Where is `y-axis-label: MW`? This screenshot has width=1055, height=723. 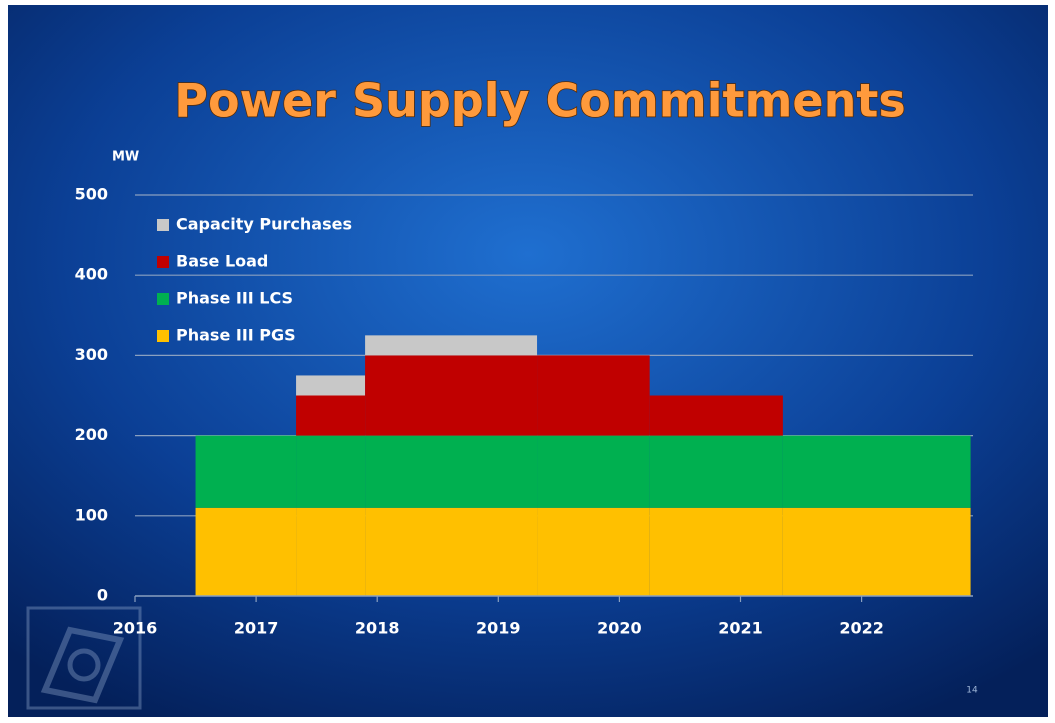
y-axis-label: MW is located at coordinates (125, 157).